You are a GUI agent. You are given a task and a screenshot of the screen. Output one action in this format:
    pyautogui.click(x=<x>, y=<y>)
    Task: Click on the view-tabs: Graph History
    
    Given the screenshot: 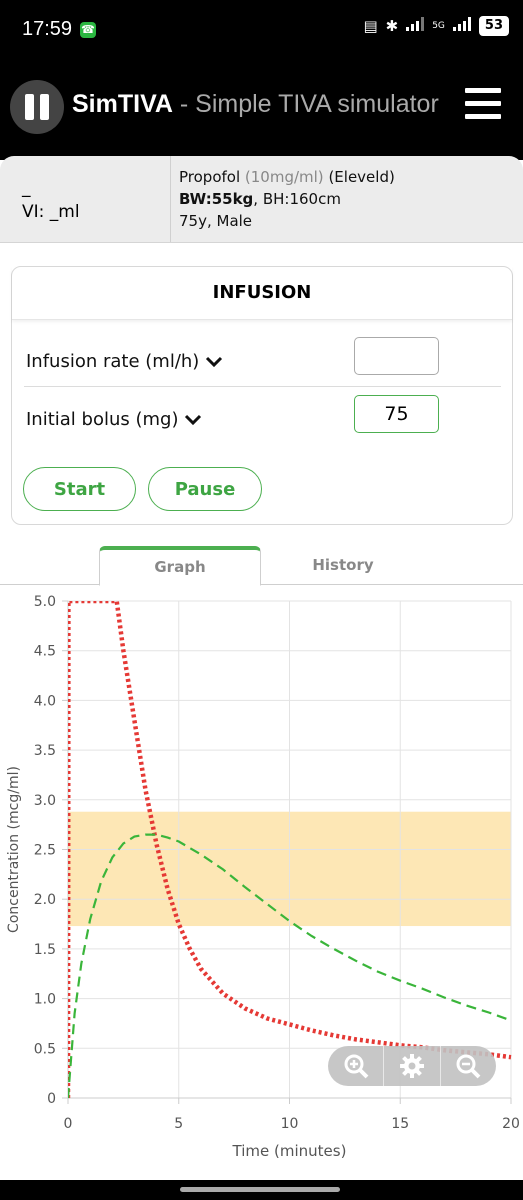 What is the action you would take?
    pyautogui.click(x=261, y=566)
    